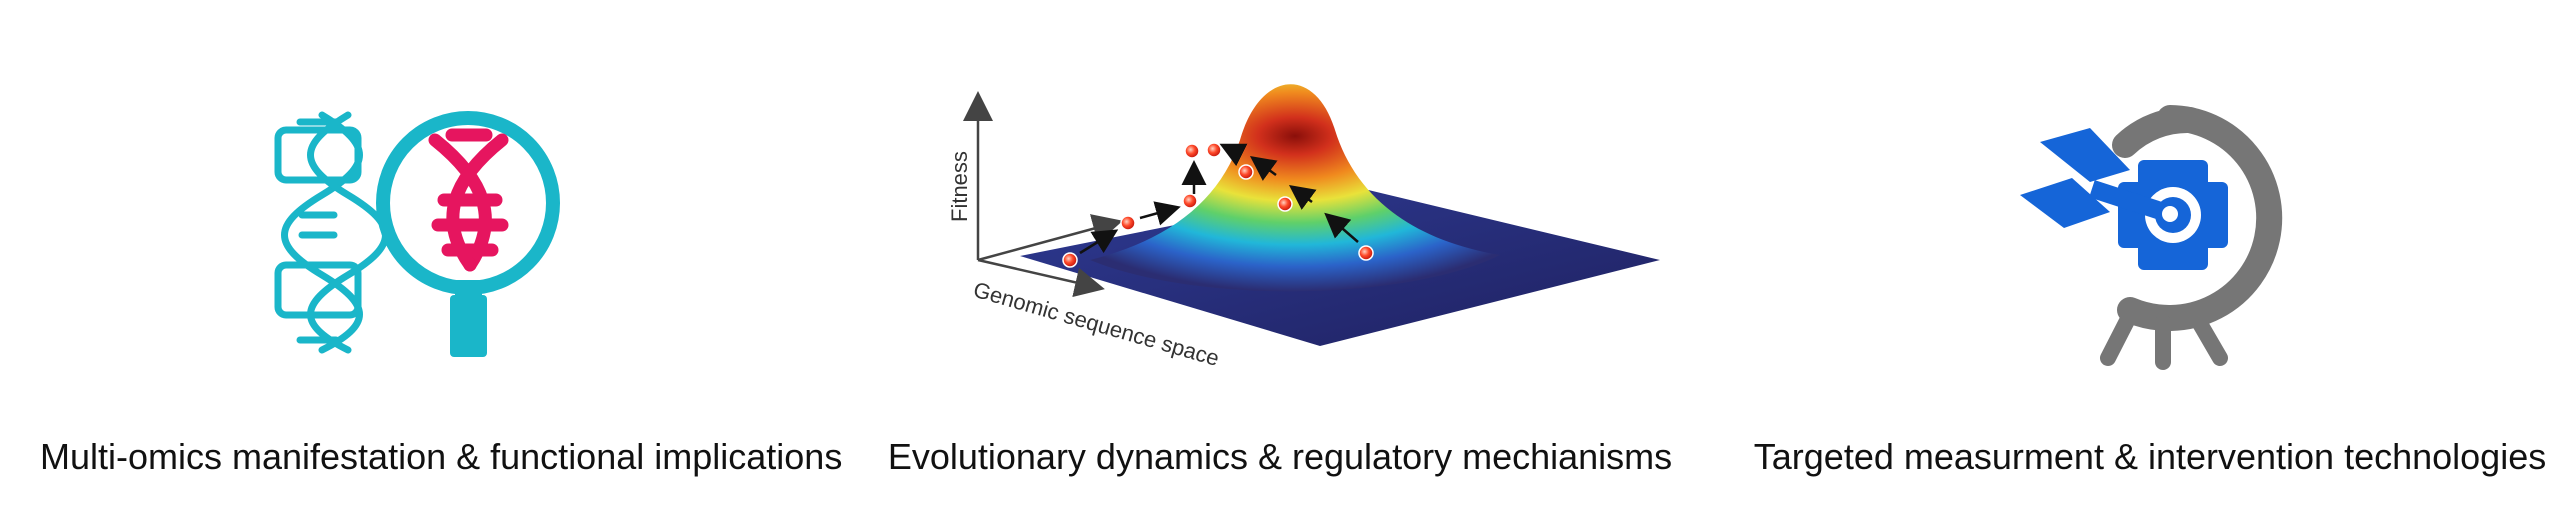  Describe the element at coordinates (2151, 237) in the screenshot. I see `target-arrow-icon` at that location.